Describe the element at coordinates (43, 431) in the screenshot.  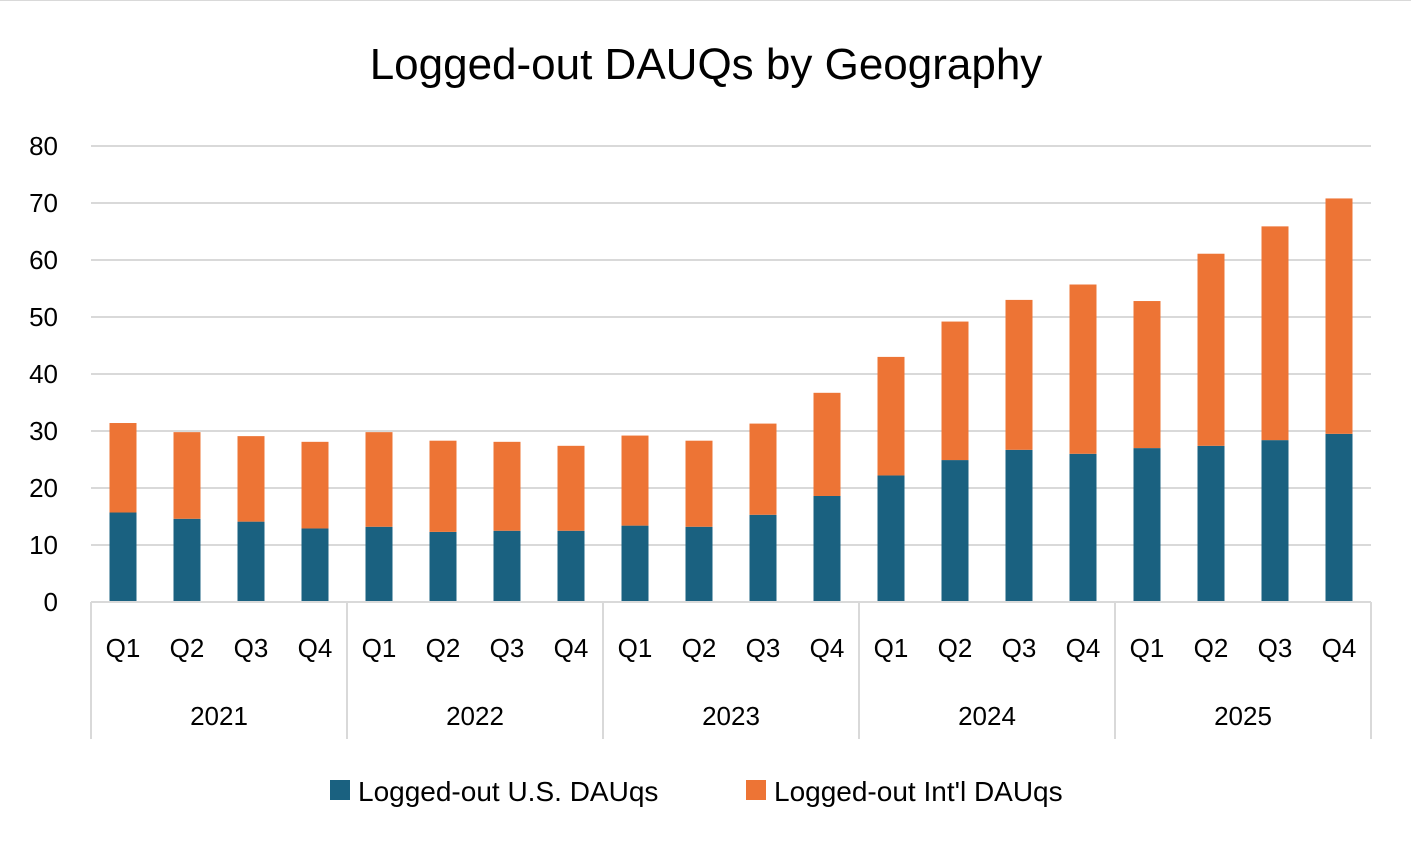
I see `y-tick-label: 30` at that location.